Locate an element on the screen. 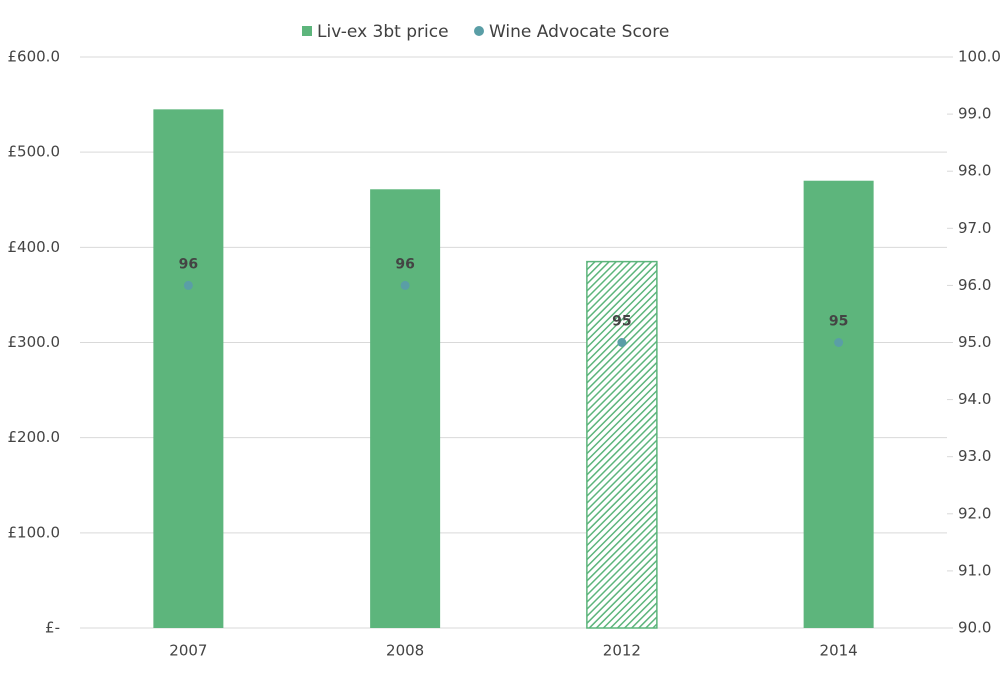 This screenshot has height=681, width=1006. x-tick-label: 2007 is located at coordinates (188, 651).